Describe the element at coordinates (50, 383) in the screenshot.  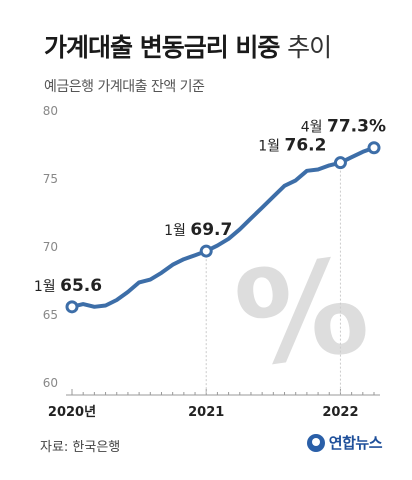
I see `y-tick-label: 60` at that location.